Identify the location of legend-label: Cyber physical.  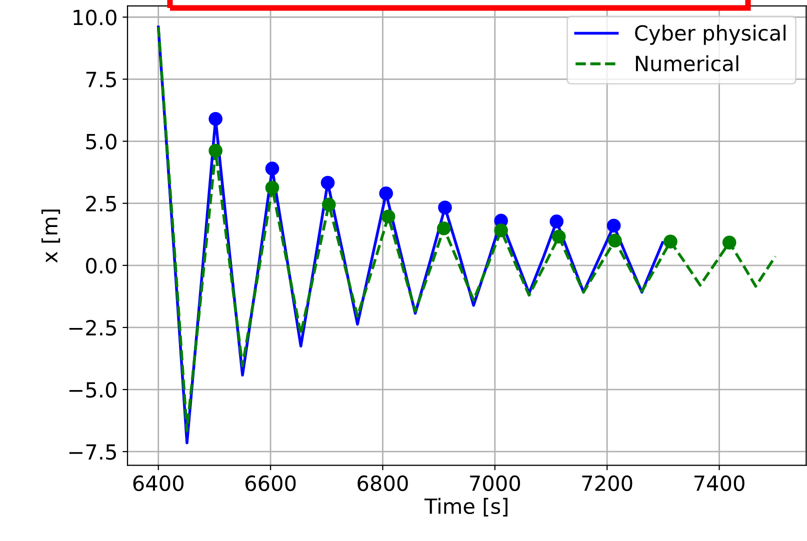
(710, 34).